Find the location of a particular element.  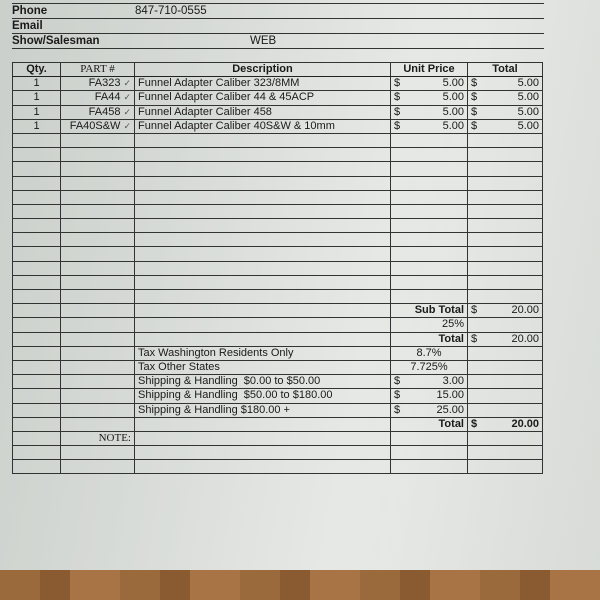

subtotal-row: Sub Total $20.00 is located at coordinates (277, 311).